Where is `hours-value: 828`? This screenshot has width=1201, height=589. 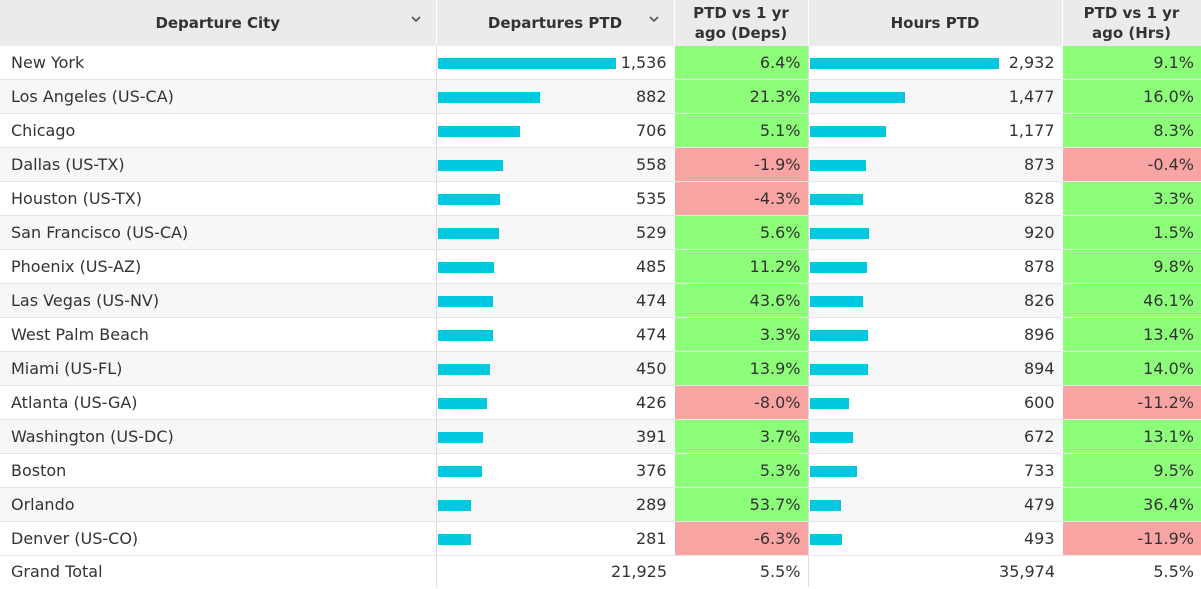
hours-value: 828 is located at coordinates (1039, 198).